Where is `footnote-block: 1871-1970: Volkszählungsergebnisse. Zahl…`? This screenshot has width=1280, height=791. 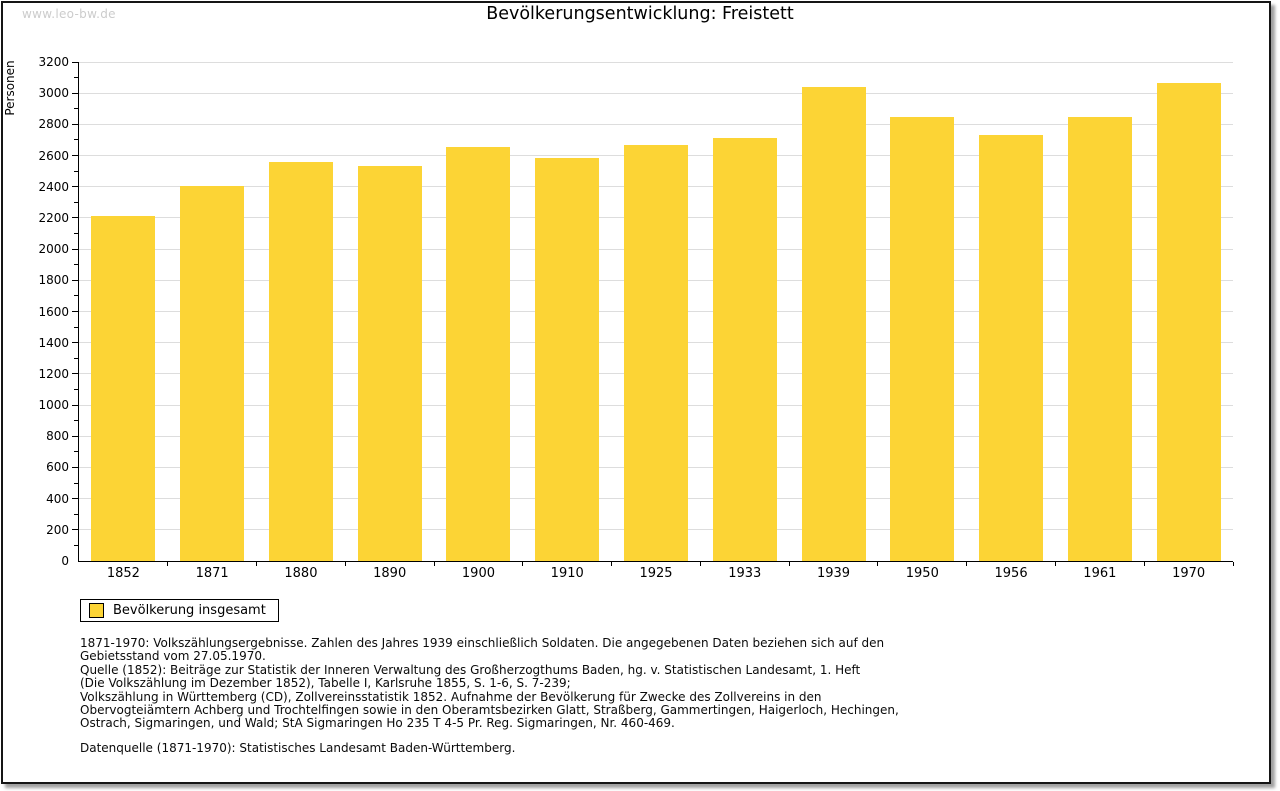 footnote-block: 1871-1970: Volkszählungsergebnisse. Zahl… is located at coordinates (489, 683).